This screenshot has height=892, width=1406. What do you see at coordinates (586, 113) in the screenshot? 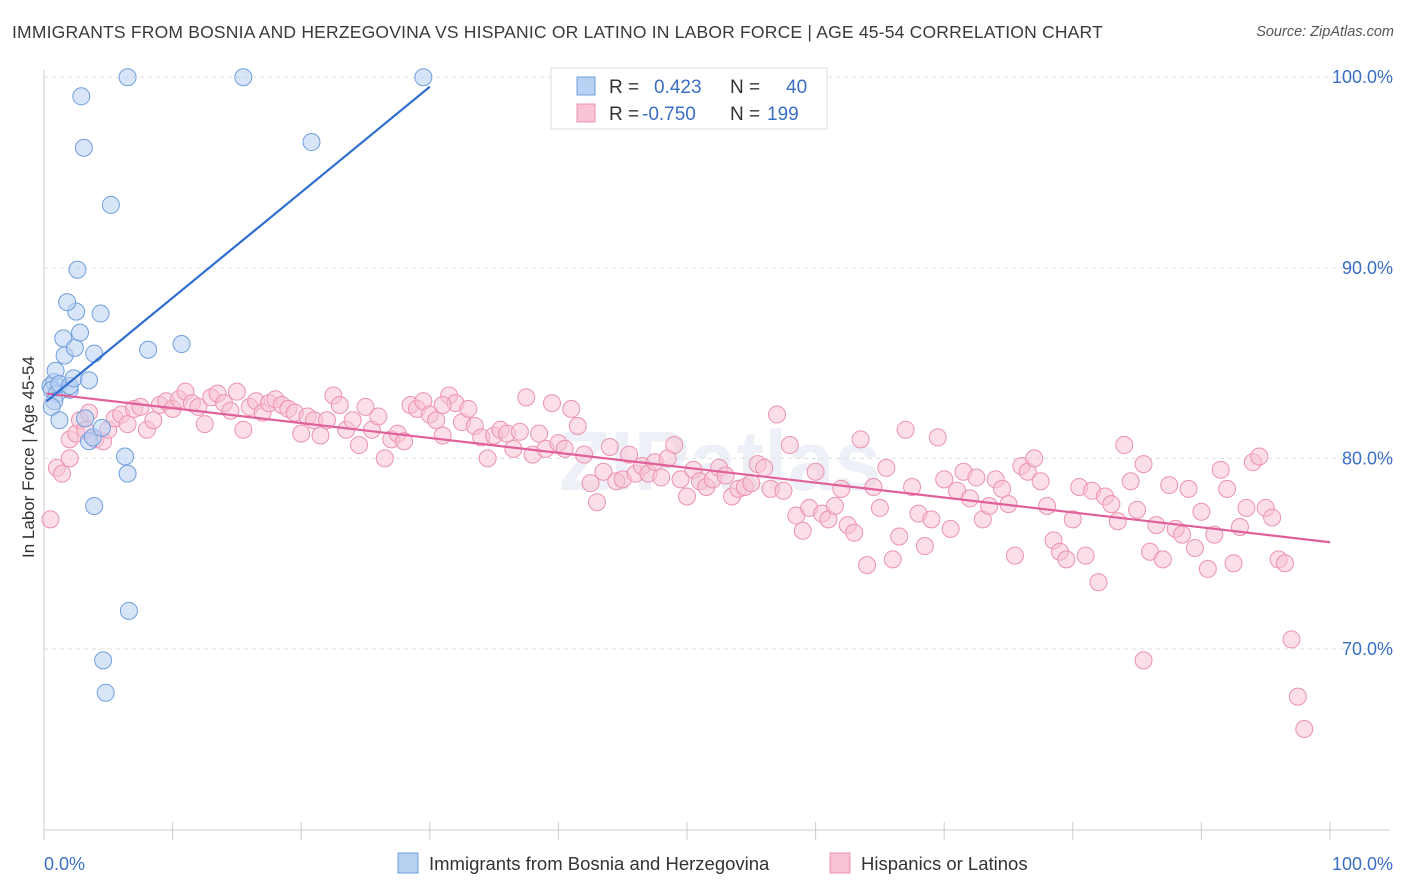
I see `legend-pink-swatch` at bounding box center [586, 113].